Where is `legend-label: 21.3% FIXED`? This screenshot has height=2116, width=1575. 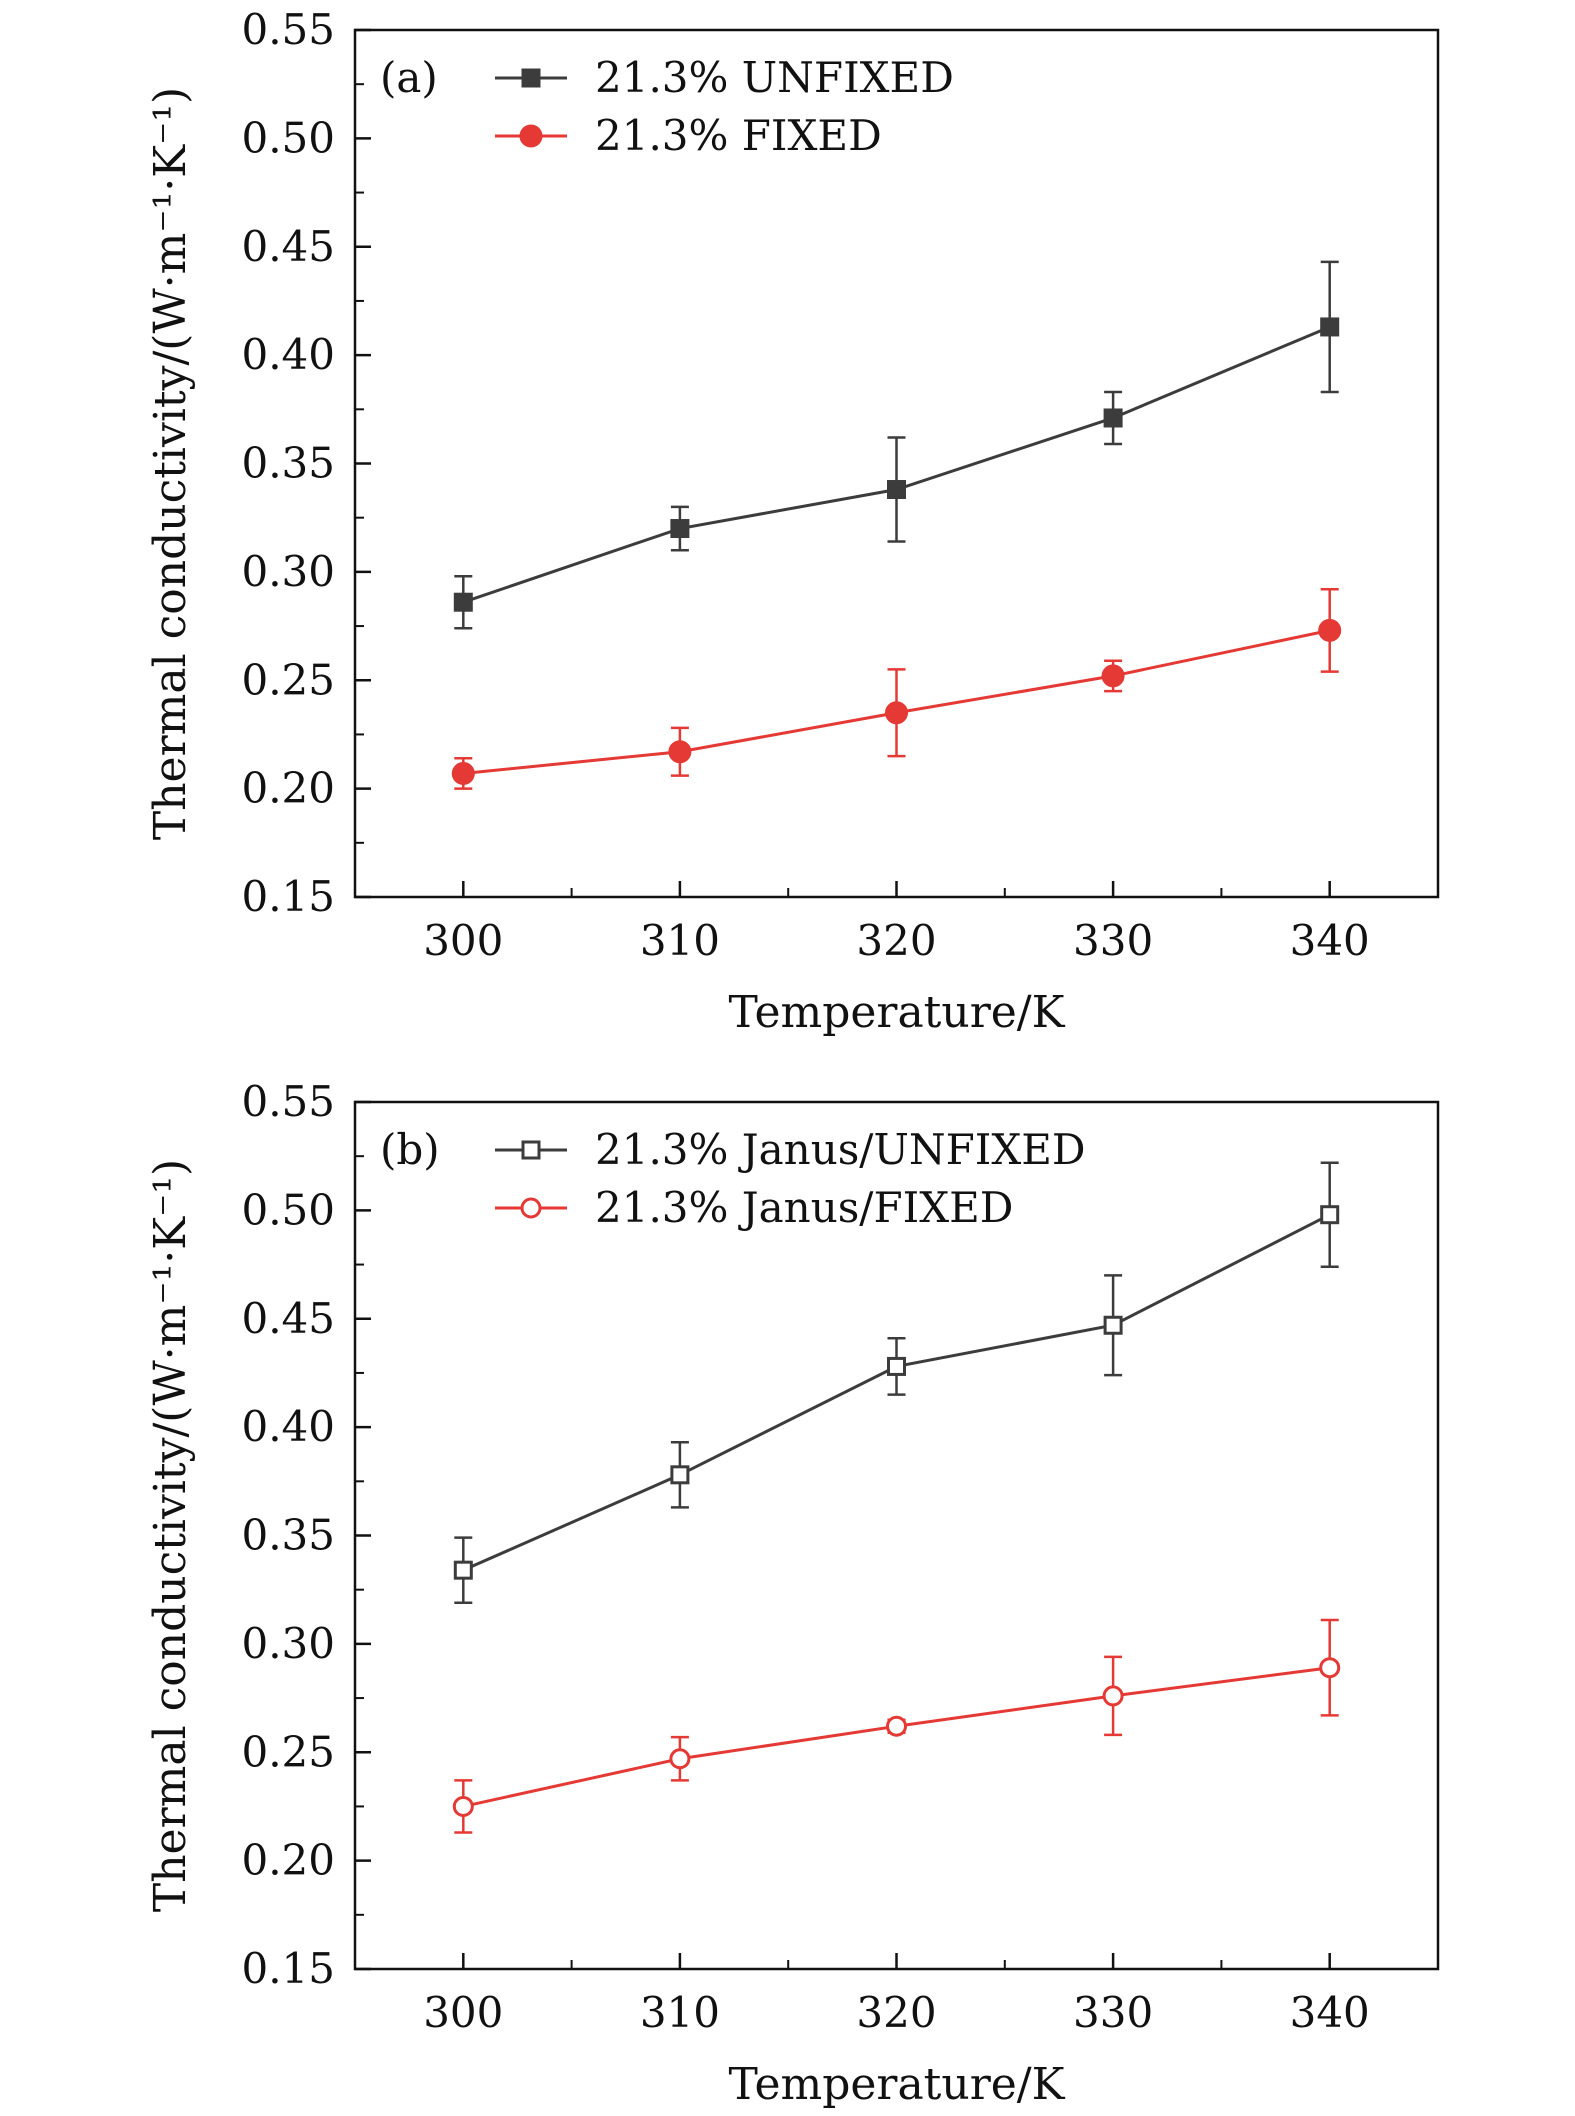 legend-label: 21.3% FIXED is located at coordinates (738, 135).